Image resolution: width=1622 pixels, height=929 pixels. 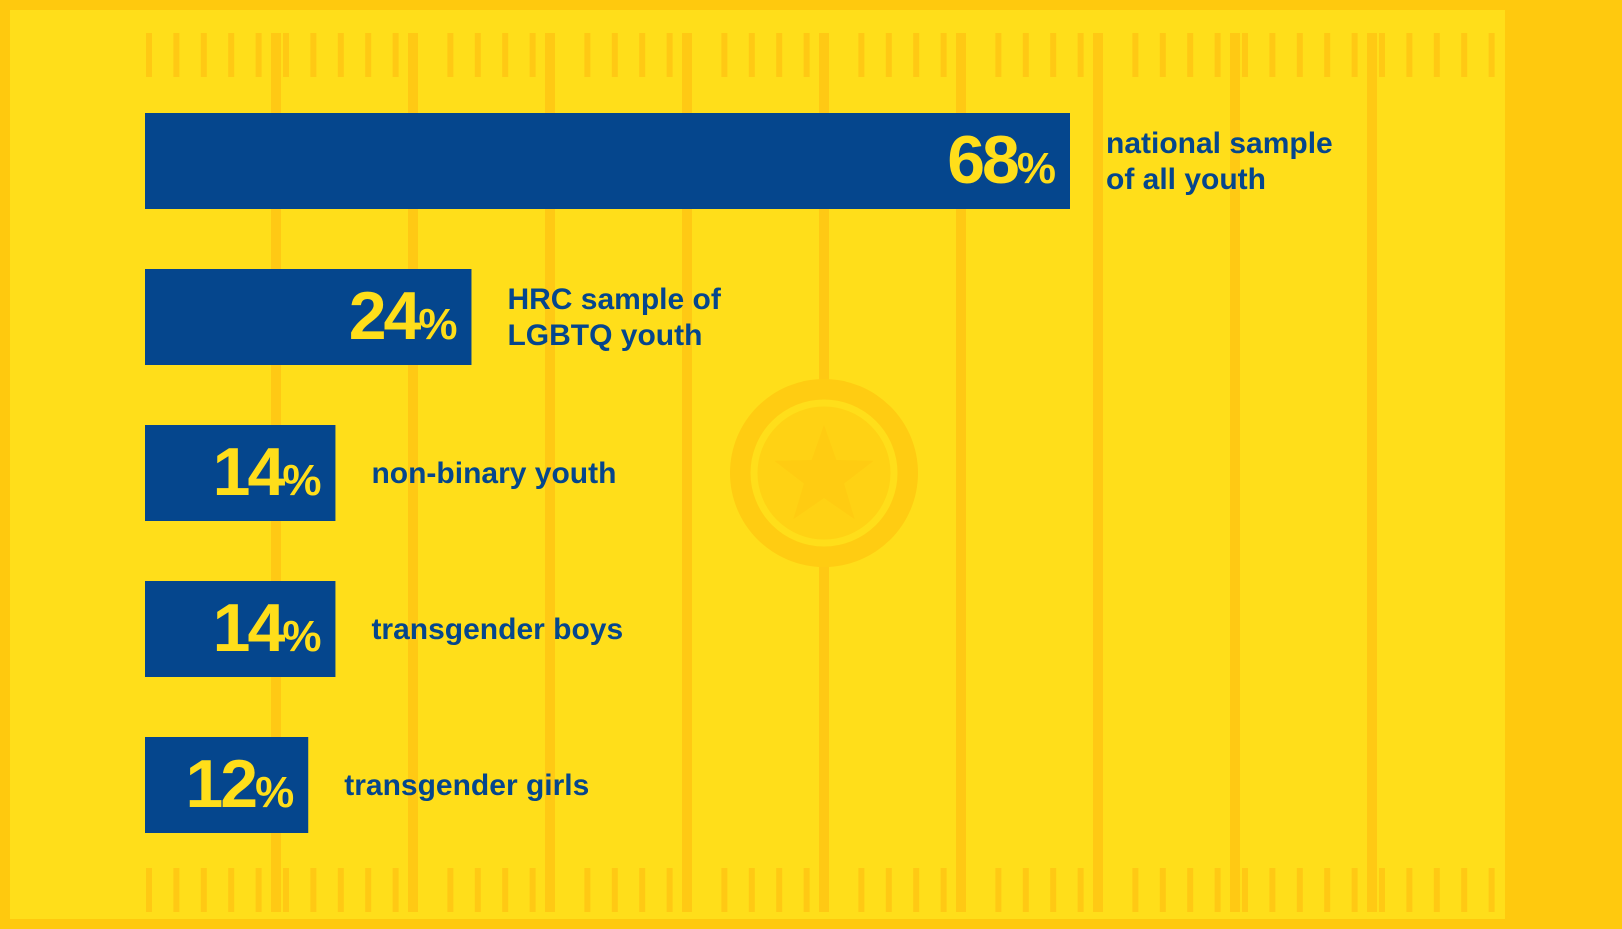 I want to click on bar-value-label: 68%, so click(x=1001, y=160).